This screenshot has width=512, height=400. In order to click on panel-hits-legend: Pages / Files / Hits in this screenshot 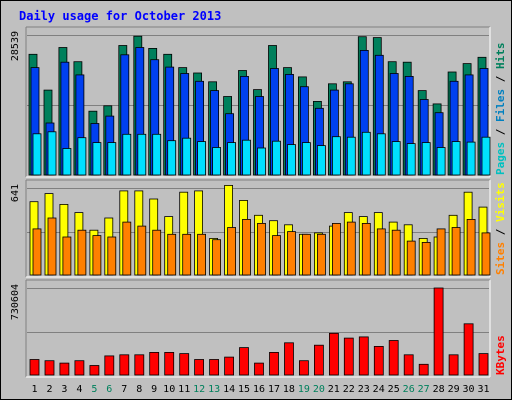, I will do `click(500, 109)`.